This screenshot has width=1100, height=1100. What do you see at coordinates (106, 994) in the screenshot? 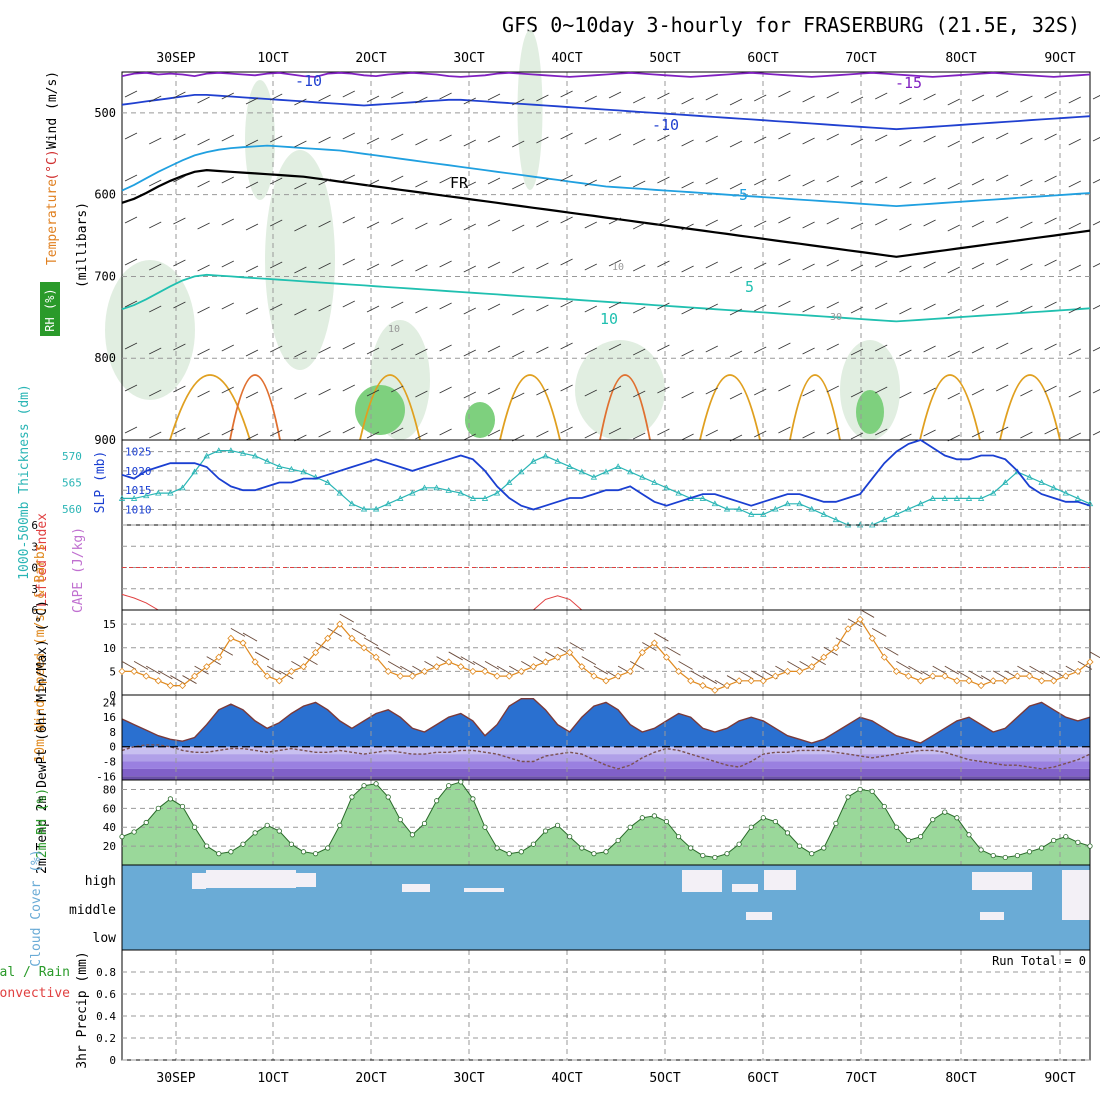
I see `precip-tick-label: 0.6` at bounding box center [106, 994].